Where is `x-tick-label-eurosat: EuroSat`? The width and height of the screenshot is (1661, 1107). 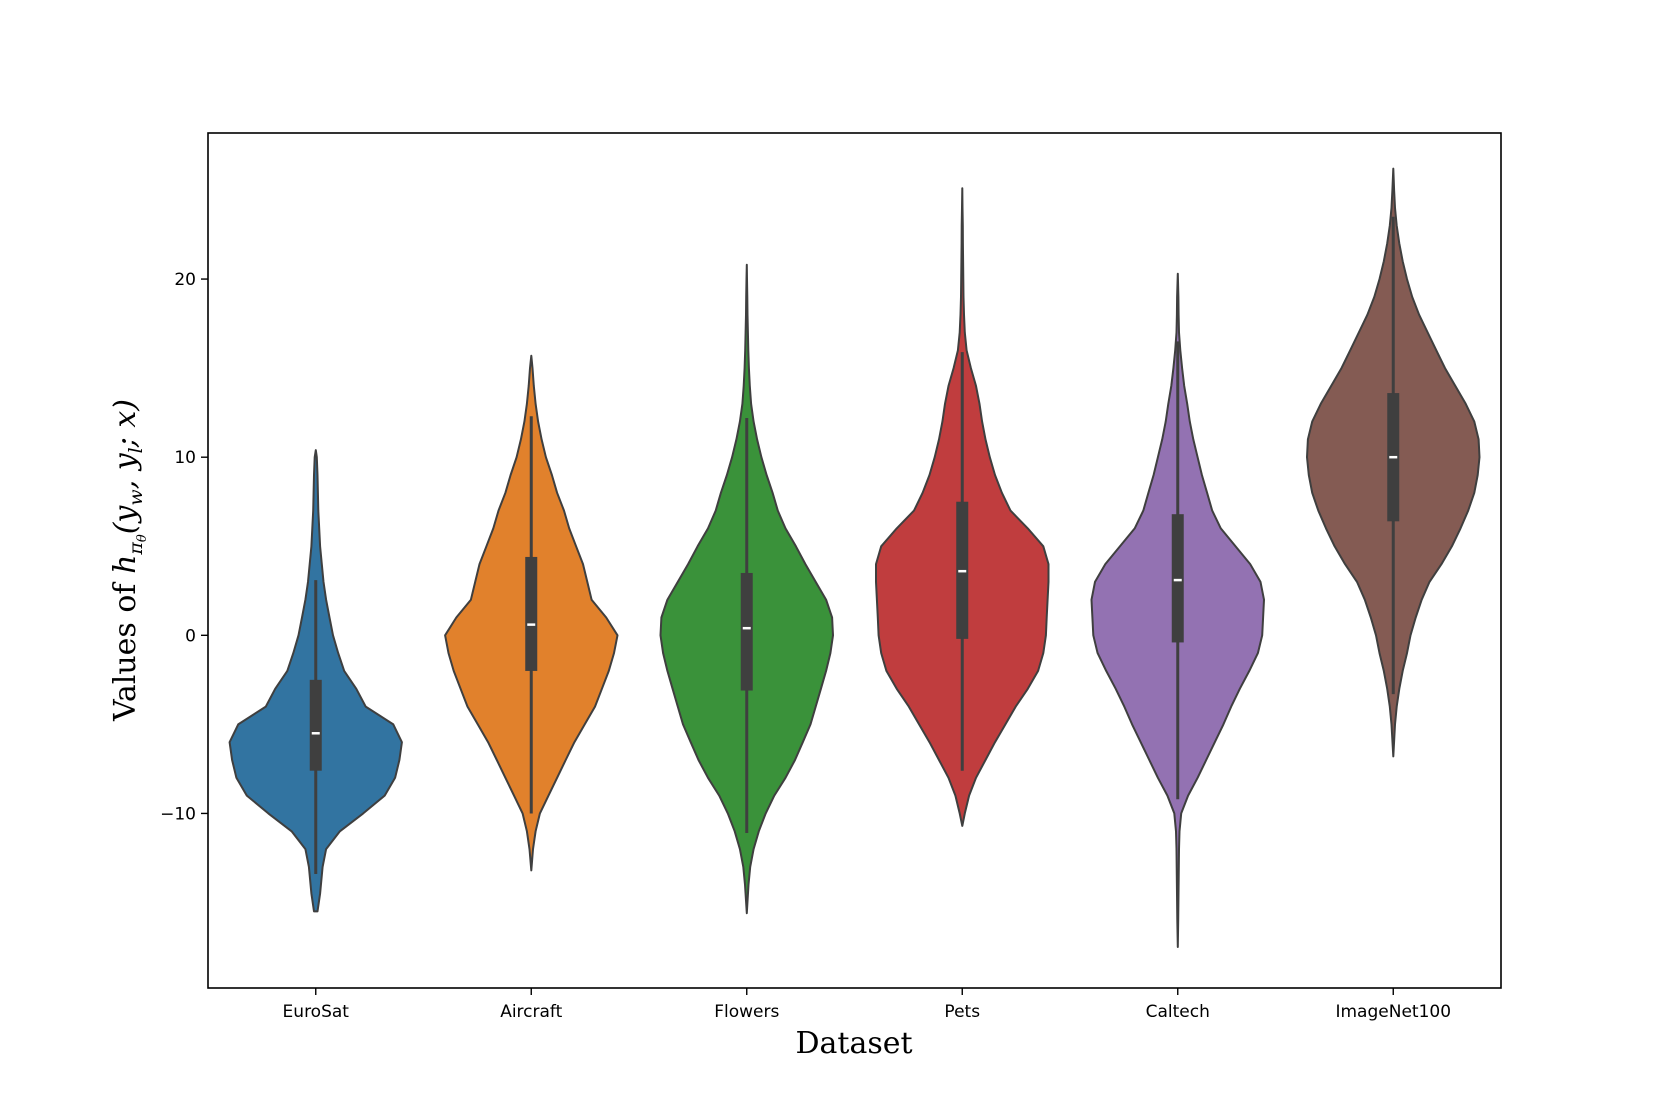
x-tick-label-eurosat: EuroSat is located at coordinates (316, 1012).